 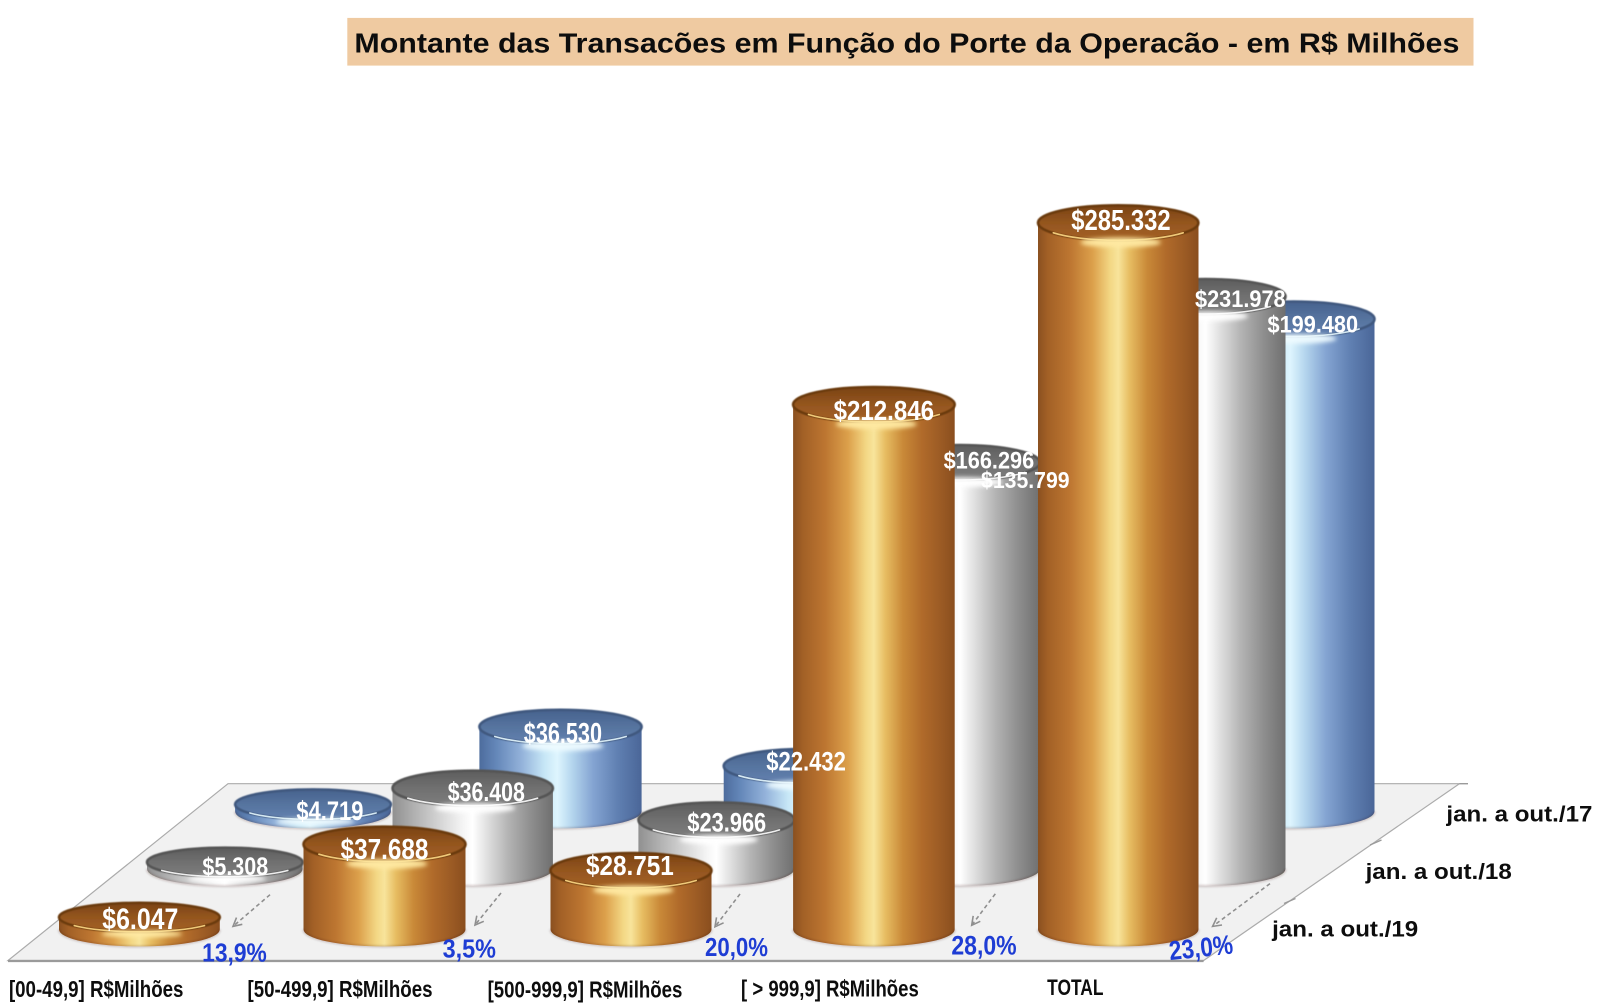 I want to click on svg-text: $36.530, so click(x=563, y=734).